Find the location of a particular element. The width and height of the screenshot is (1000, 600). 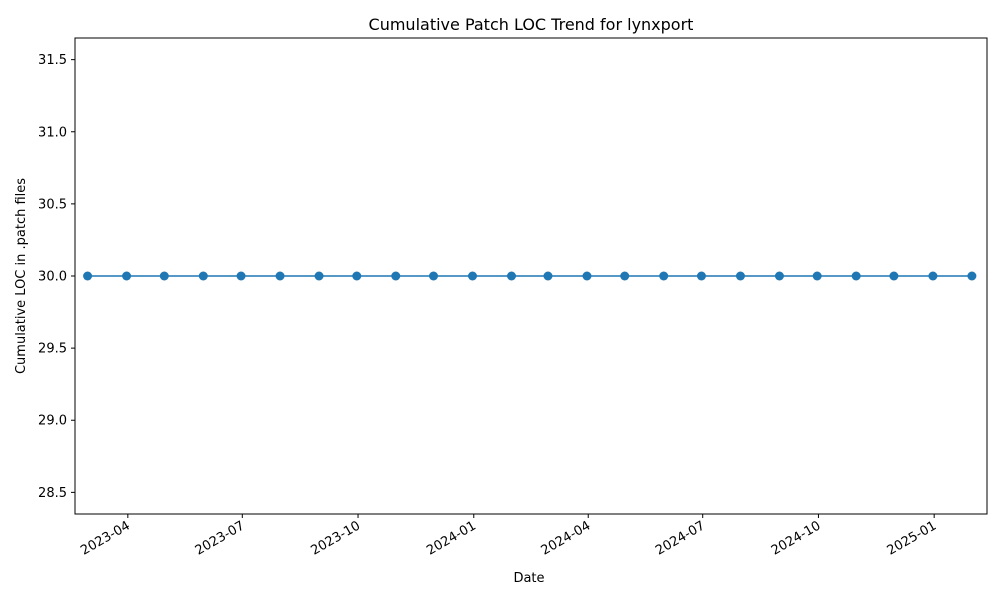

y-axis: 28.5 29.0 29.5 30.0 30.5 31.0 31.5 is located at coordinates (56, 277).